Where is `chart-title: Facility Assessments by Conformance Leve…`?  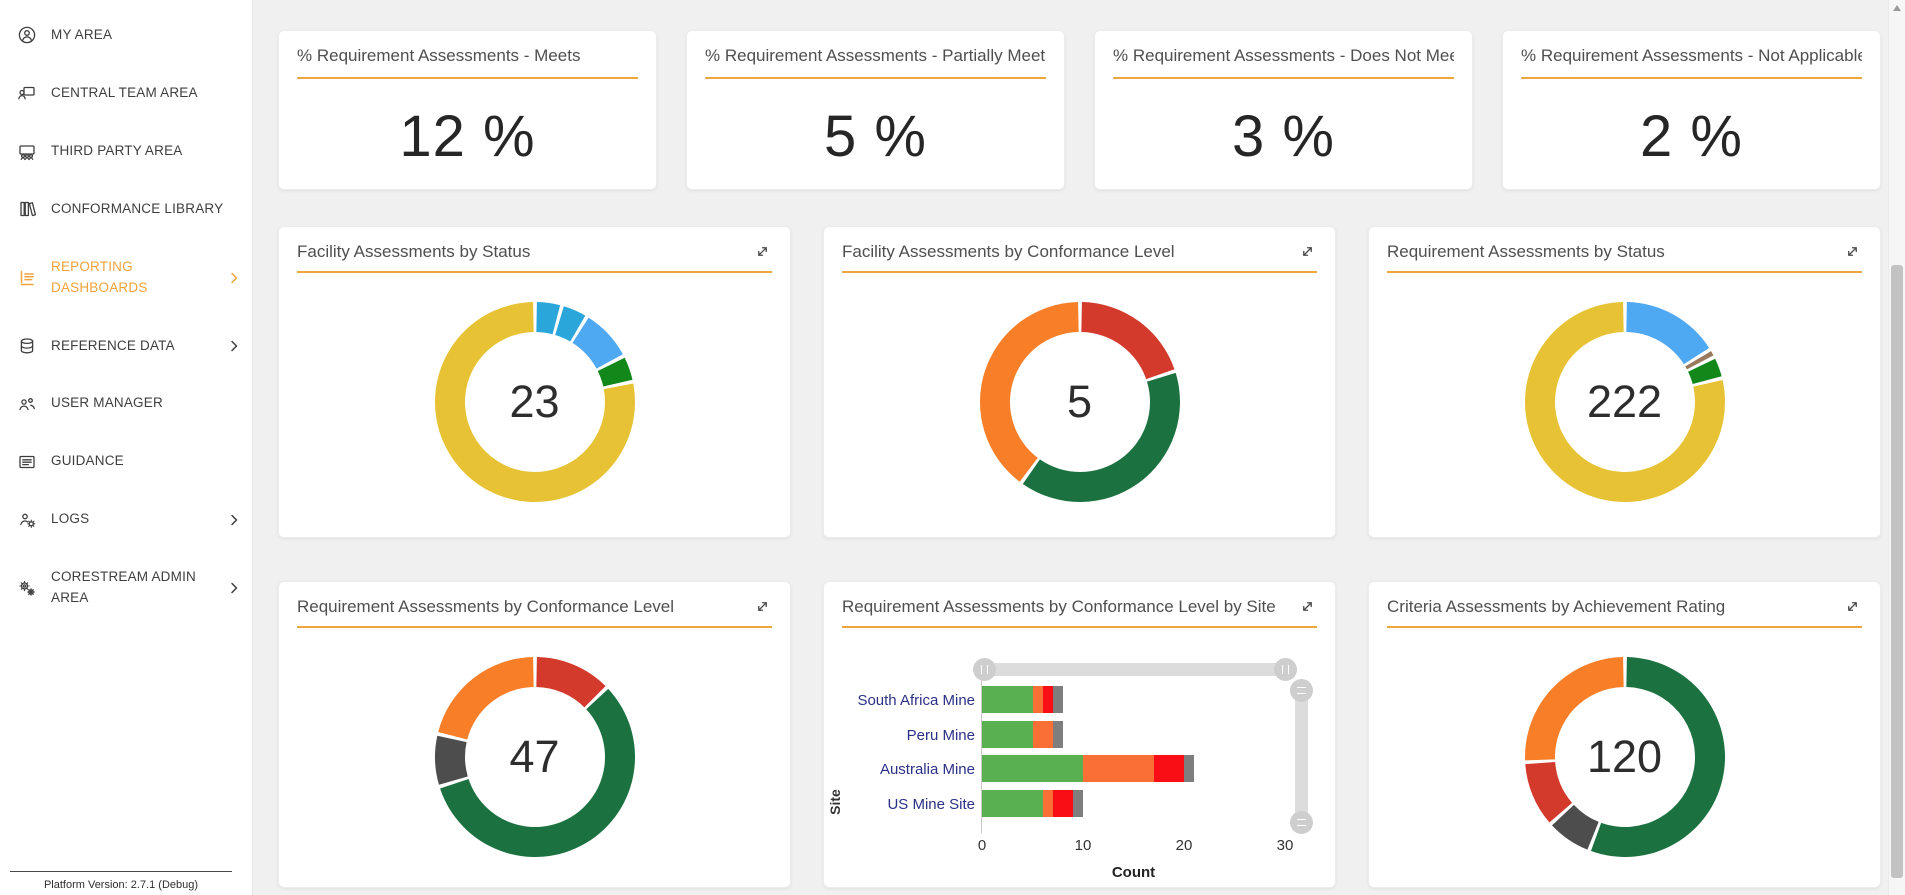 chart-title: Facility Assessments by Conformance Leve… is located at coordinates (1008, 251).